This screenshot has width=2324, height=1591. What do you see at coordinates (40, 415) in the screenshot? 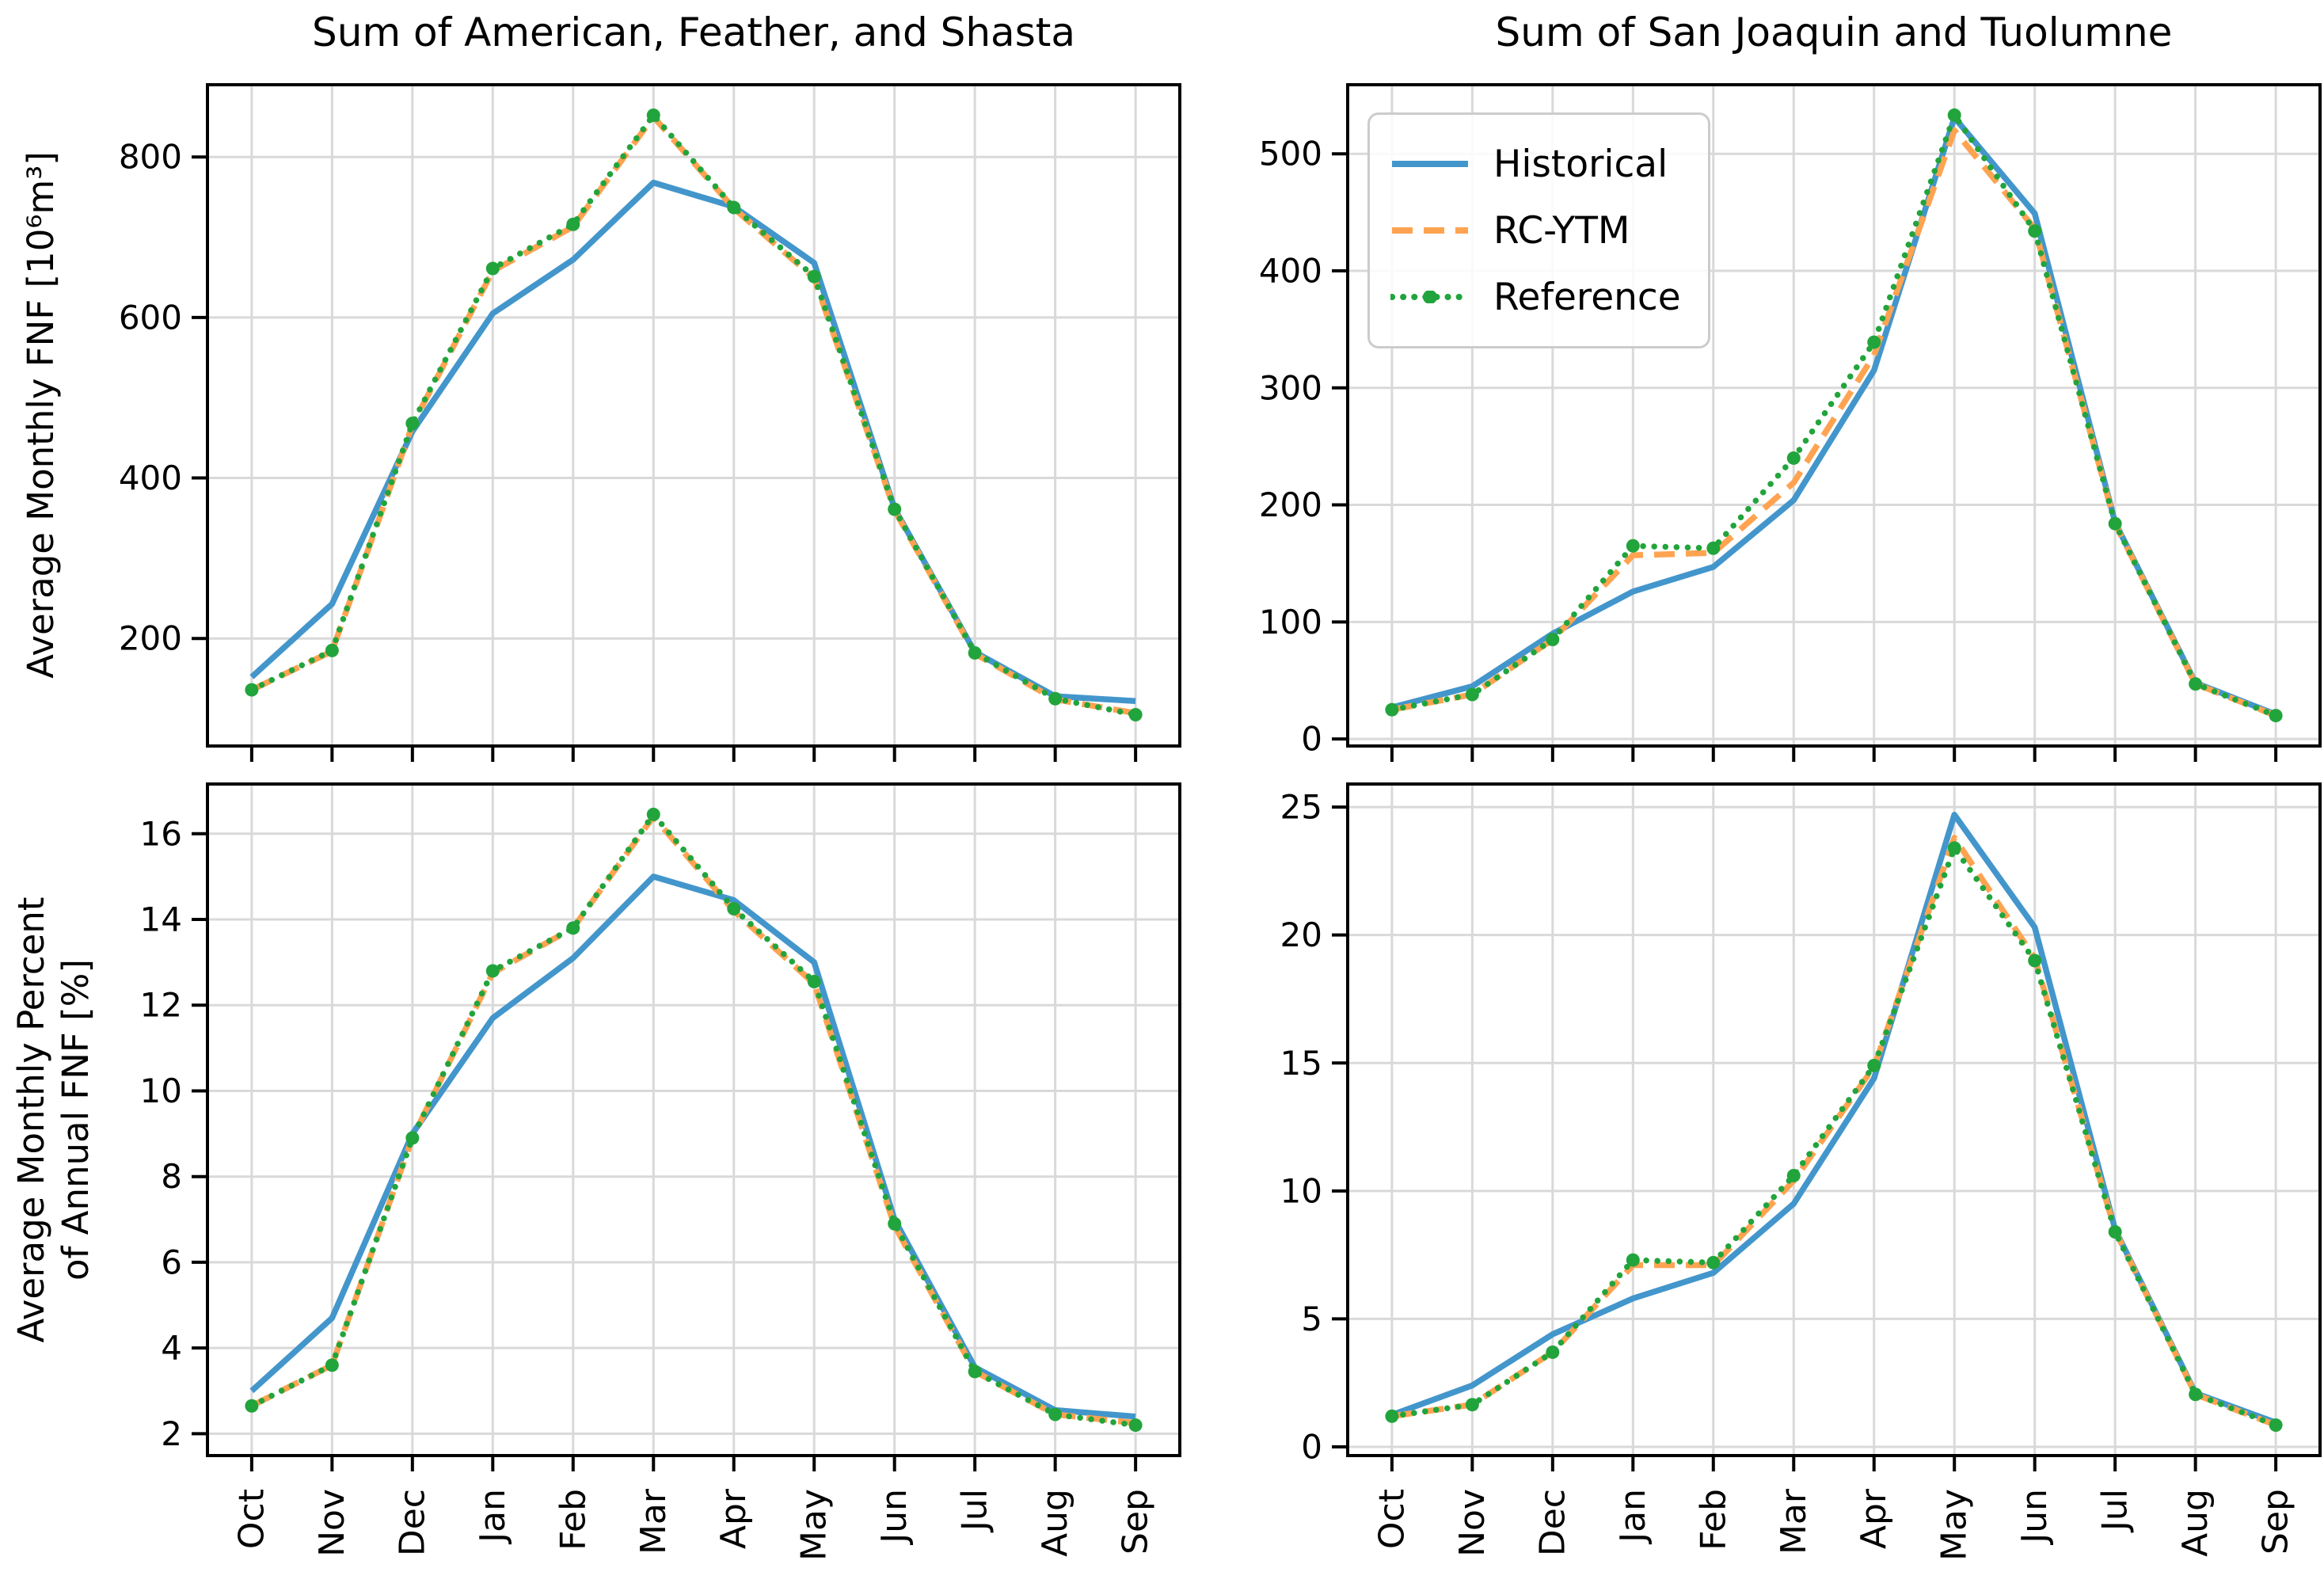
I see `y-axis-label-top-left: Average Monthly FNF [10⁶m³]` at bounding box center [40, 415].